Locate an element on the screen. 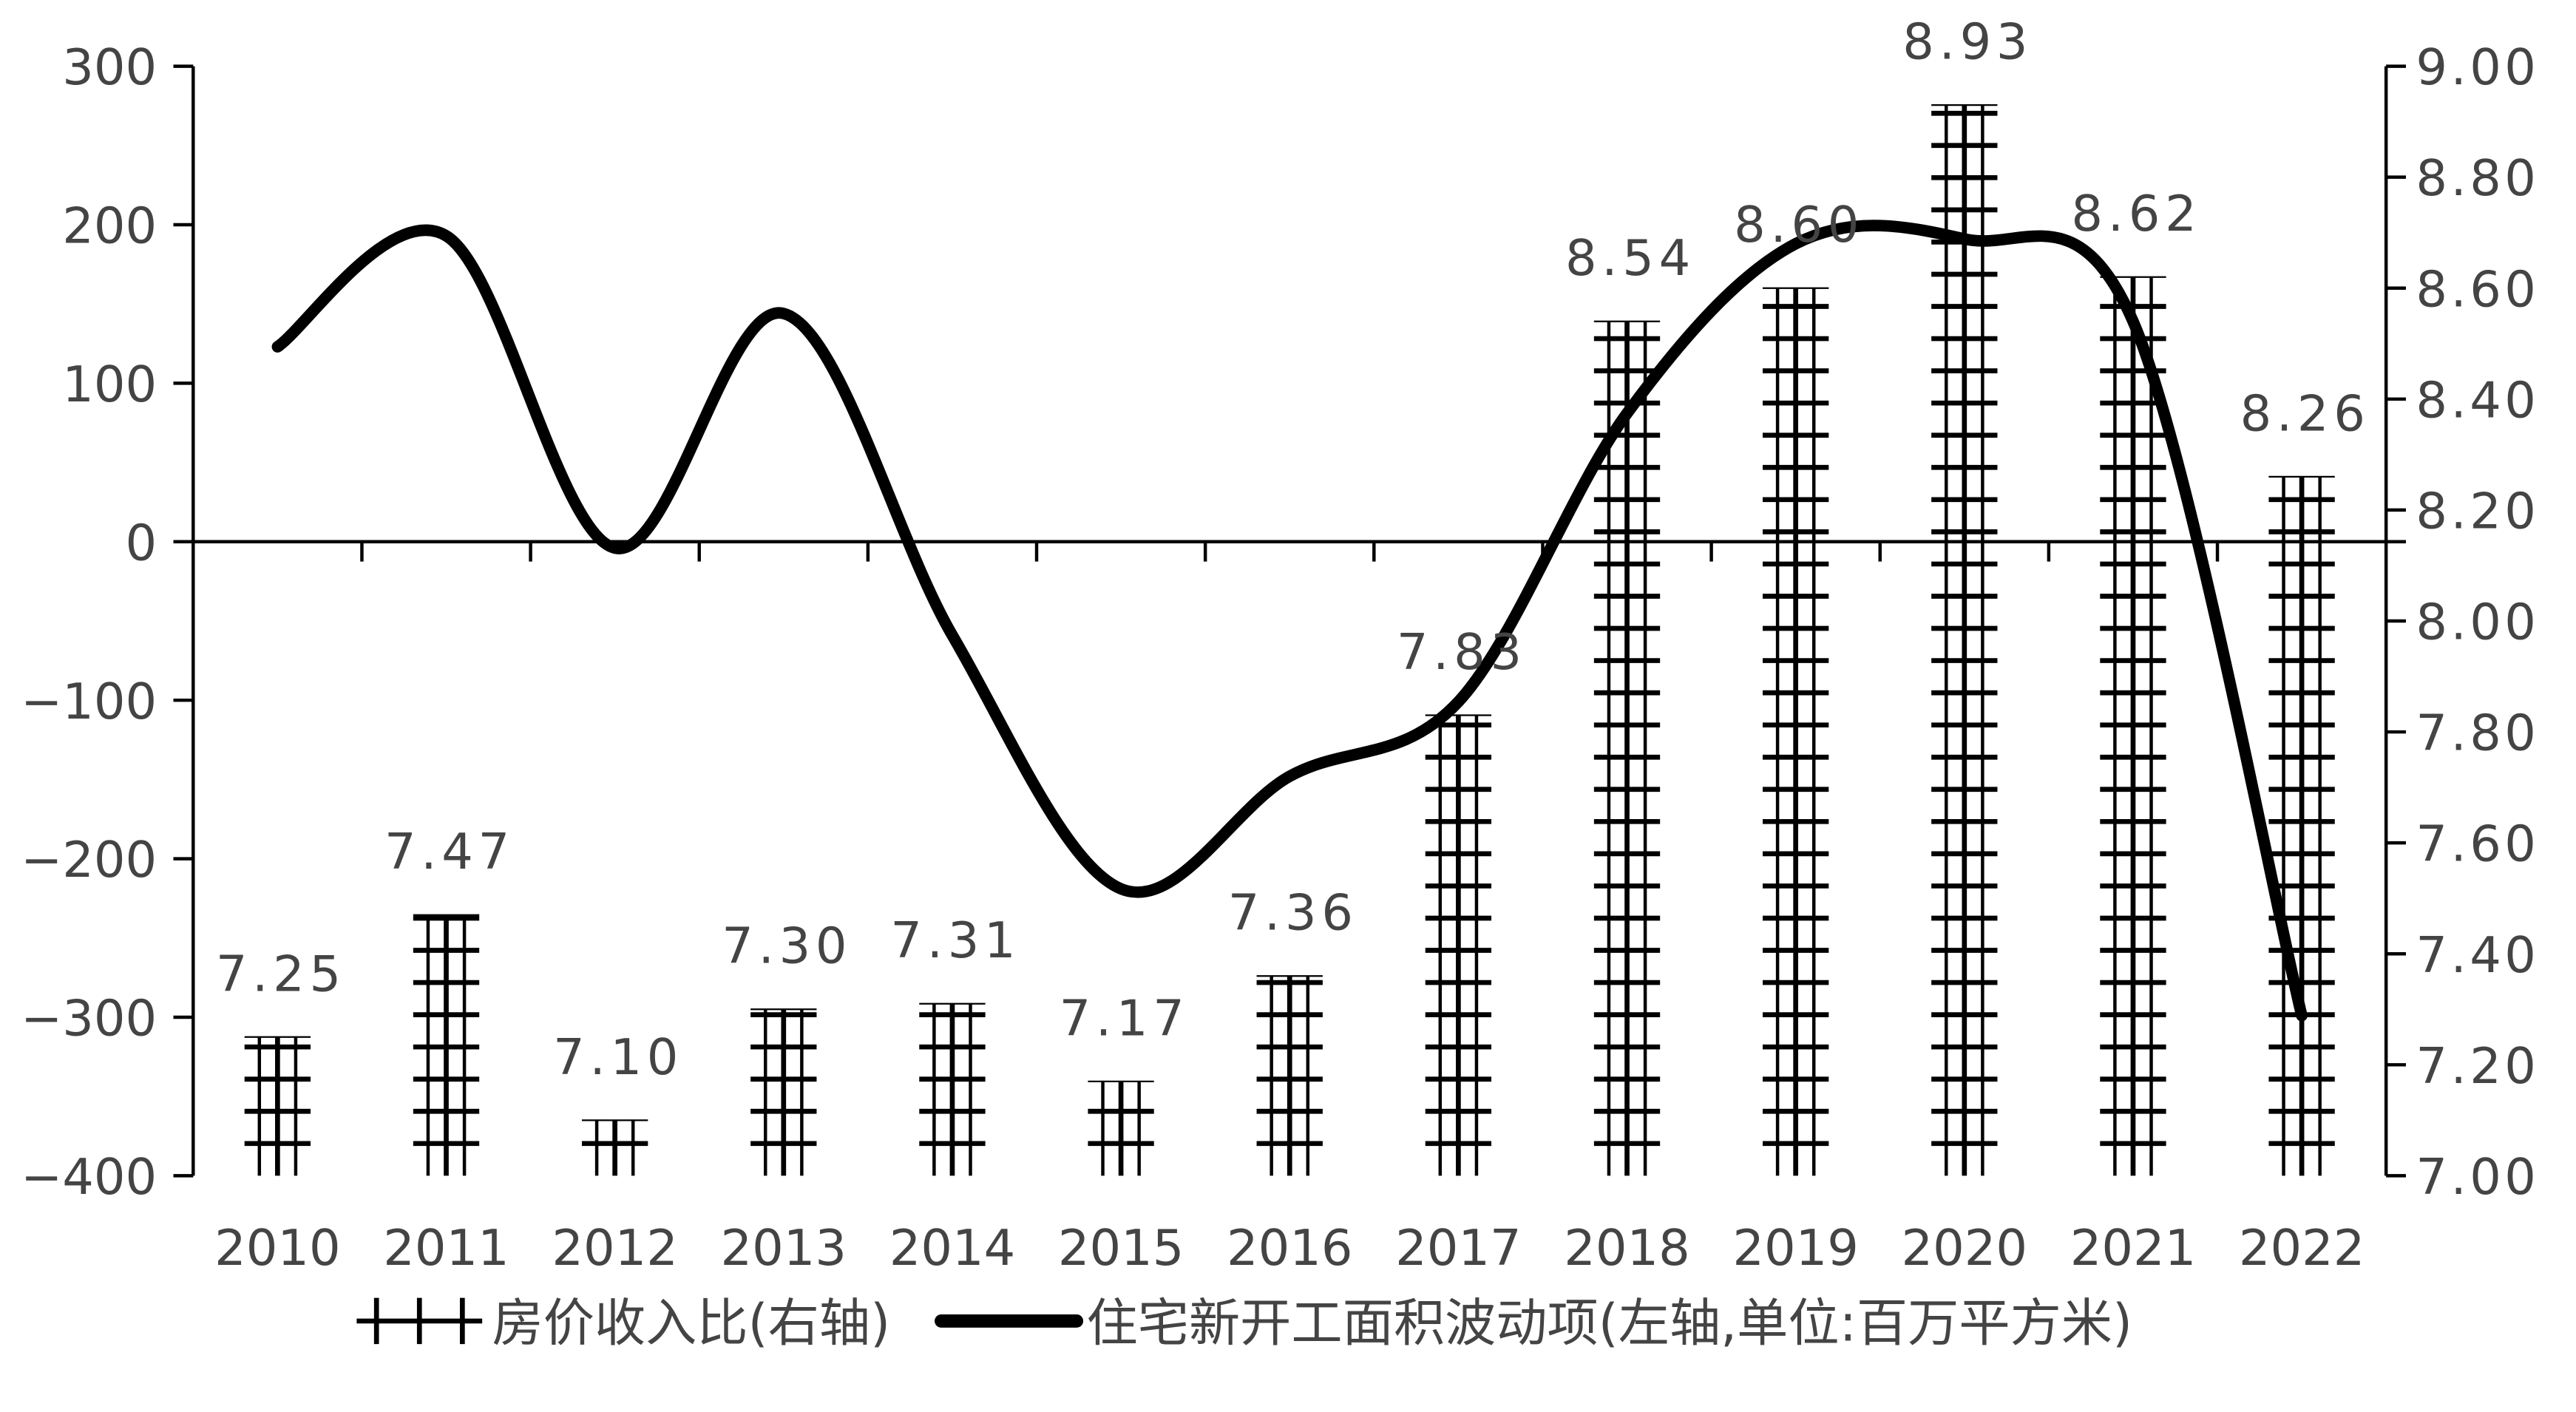  x-tick-label: 2021 is located at coordinates (2133, 1248).